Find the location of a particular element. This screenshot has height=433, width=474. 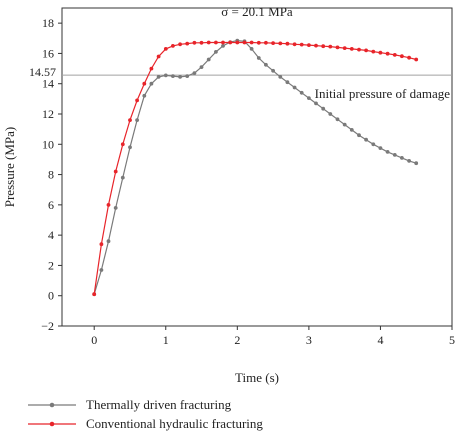

y-tick-label: 8 is located at coordinates (51, 175).